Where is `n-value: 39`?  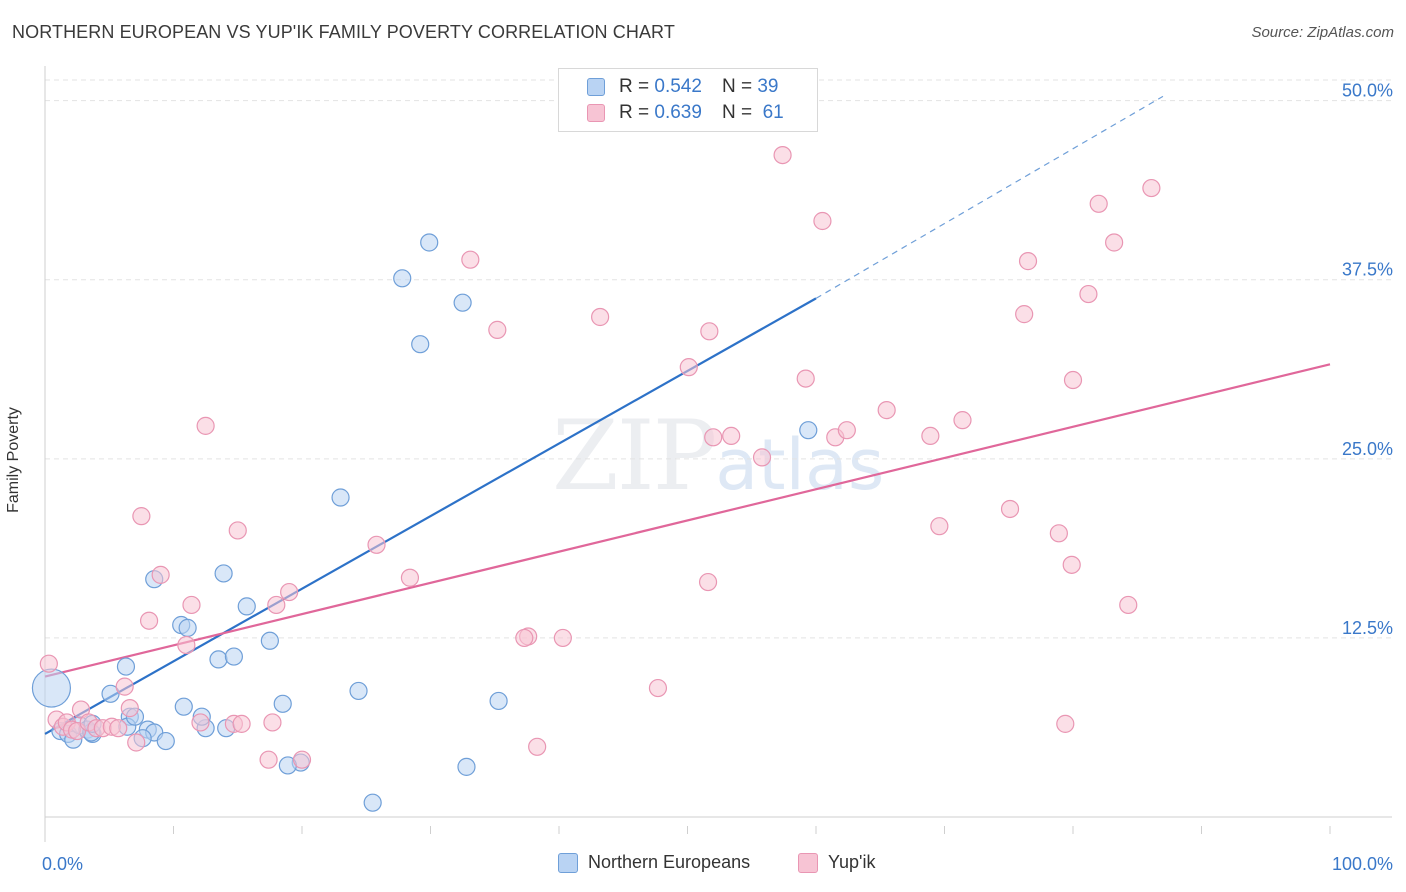
n-value: 39 is located at coordinates (768, 86).